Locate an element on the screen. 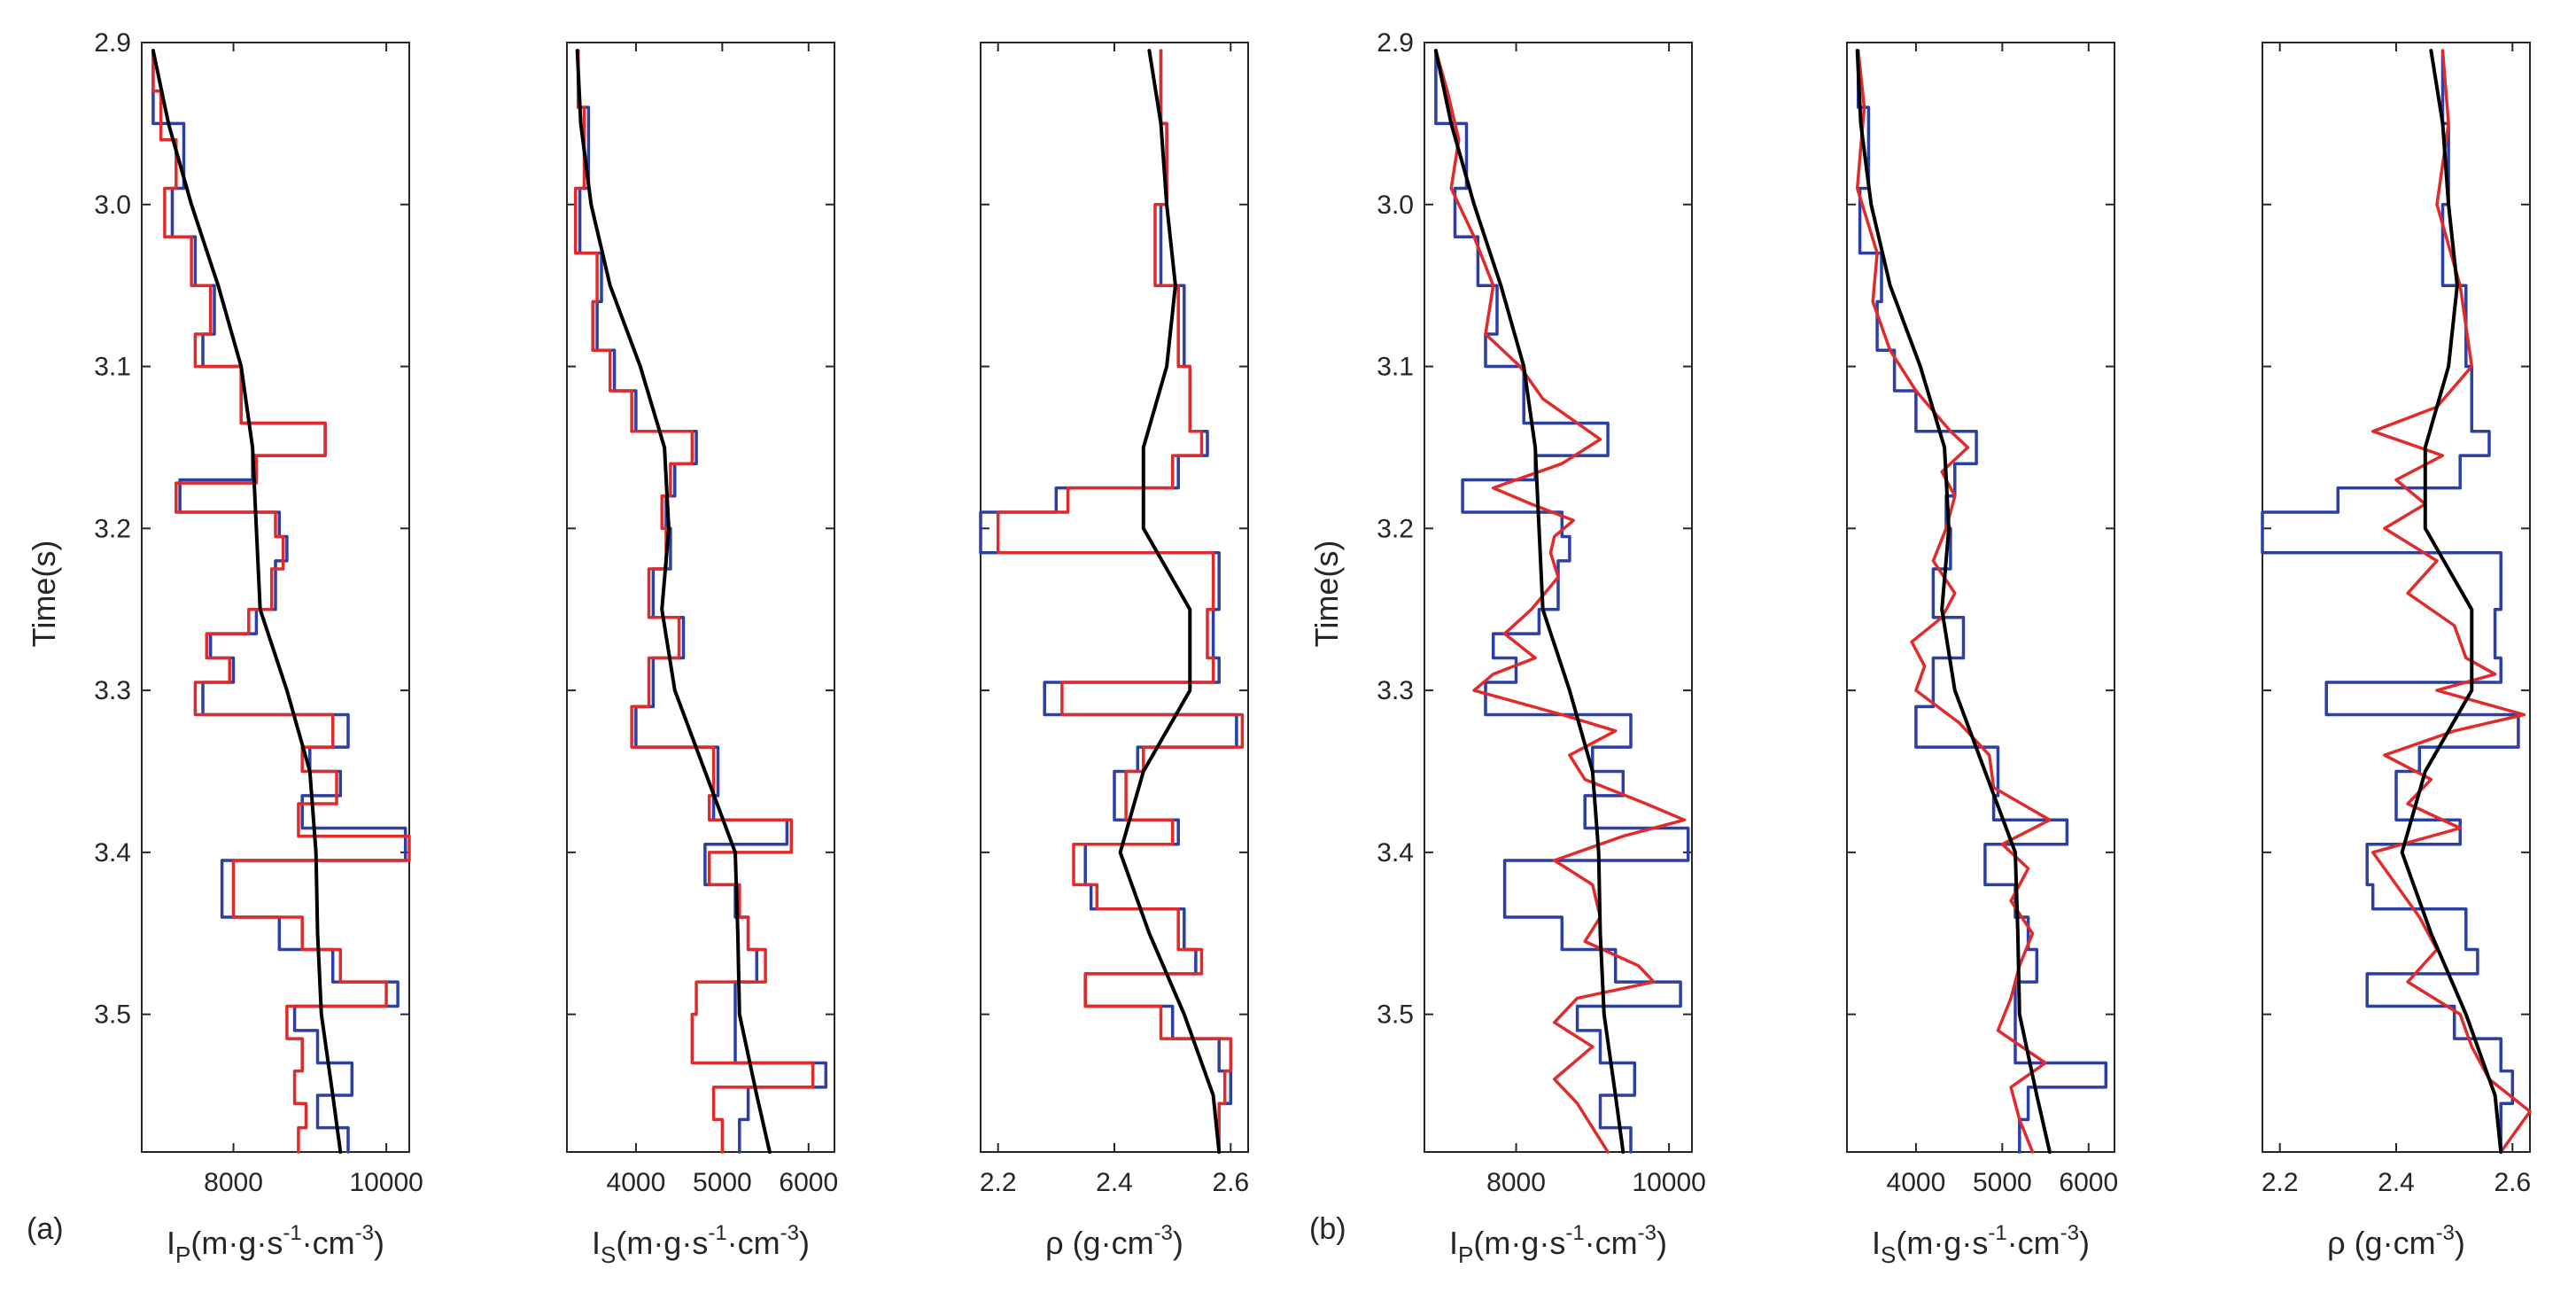 The width and height of the screenshot is (2576, 1292). panel-tag-b: (b) is located at coordinates (1327, 1229).